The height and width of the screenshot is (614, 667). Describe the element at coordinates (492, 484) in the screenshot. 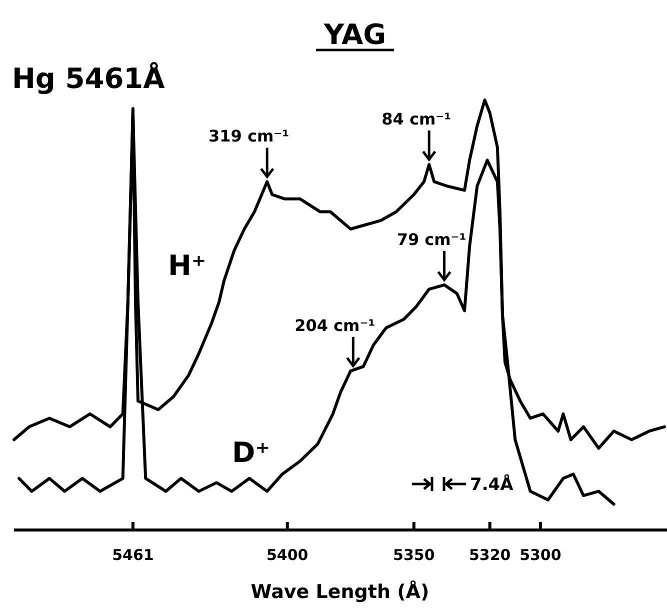

I see `annotation: 7.4Å` at that location.